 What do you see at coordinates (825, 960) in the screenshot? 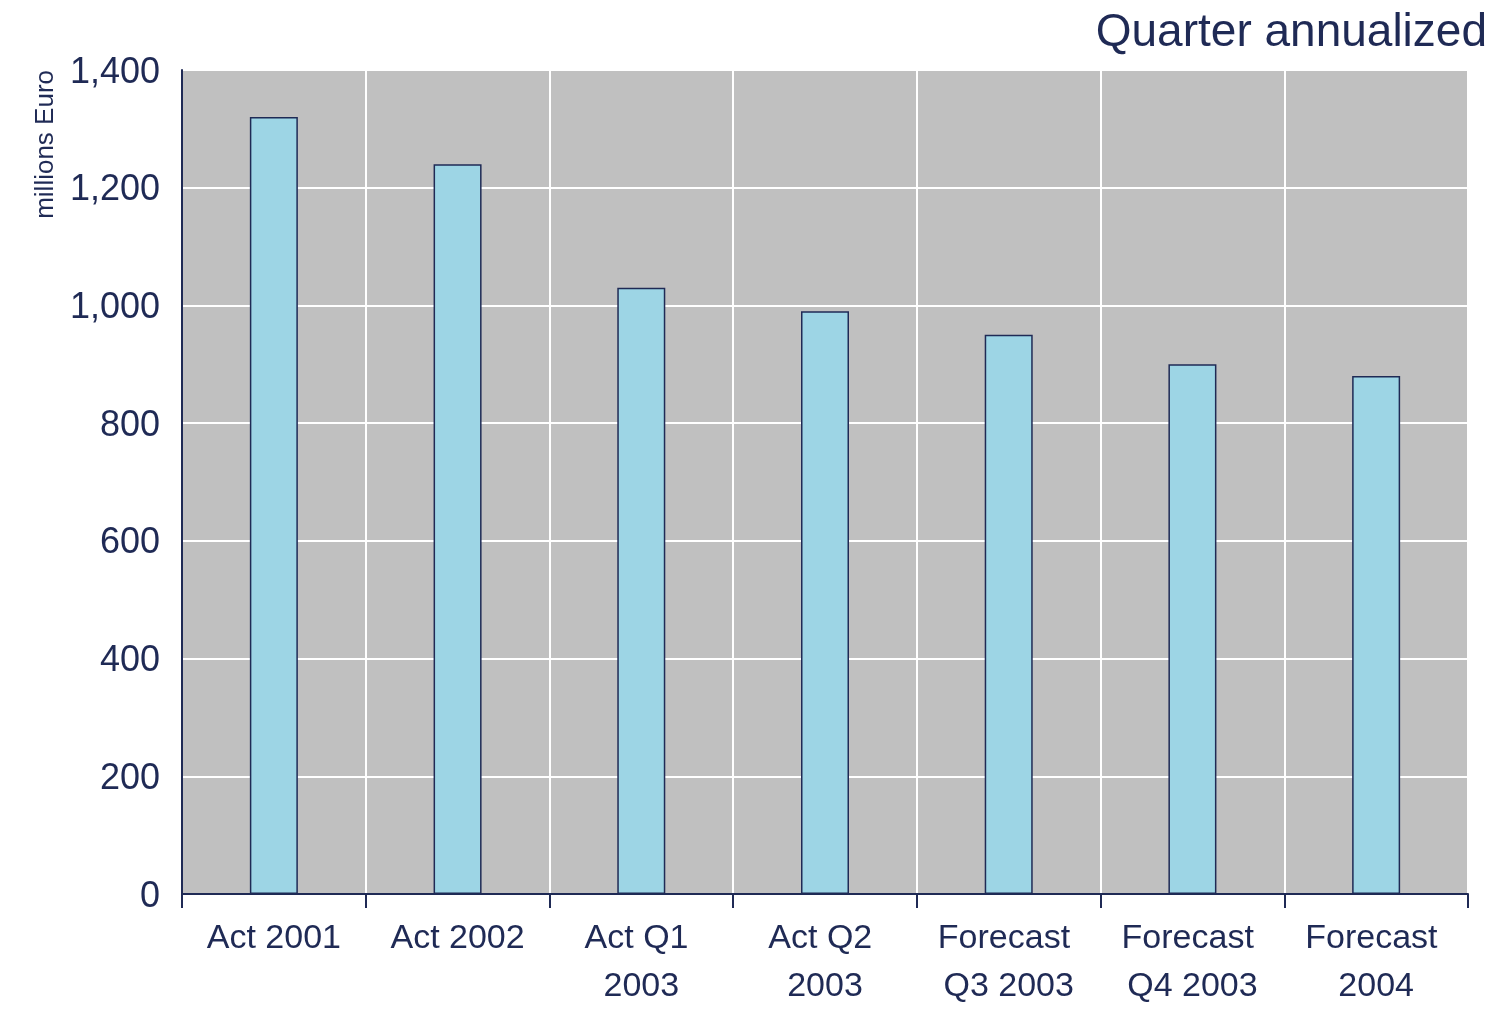
I see `x-tick-label: Act Q2 2003` at bounding box center [825, 960].